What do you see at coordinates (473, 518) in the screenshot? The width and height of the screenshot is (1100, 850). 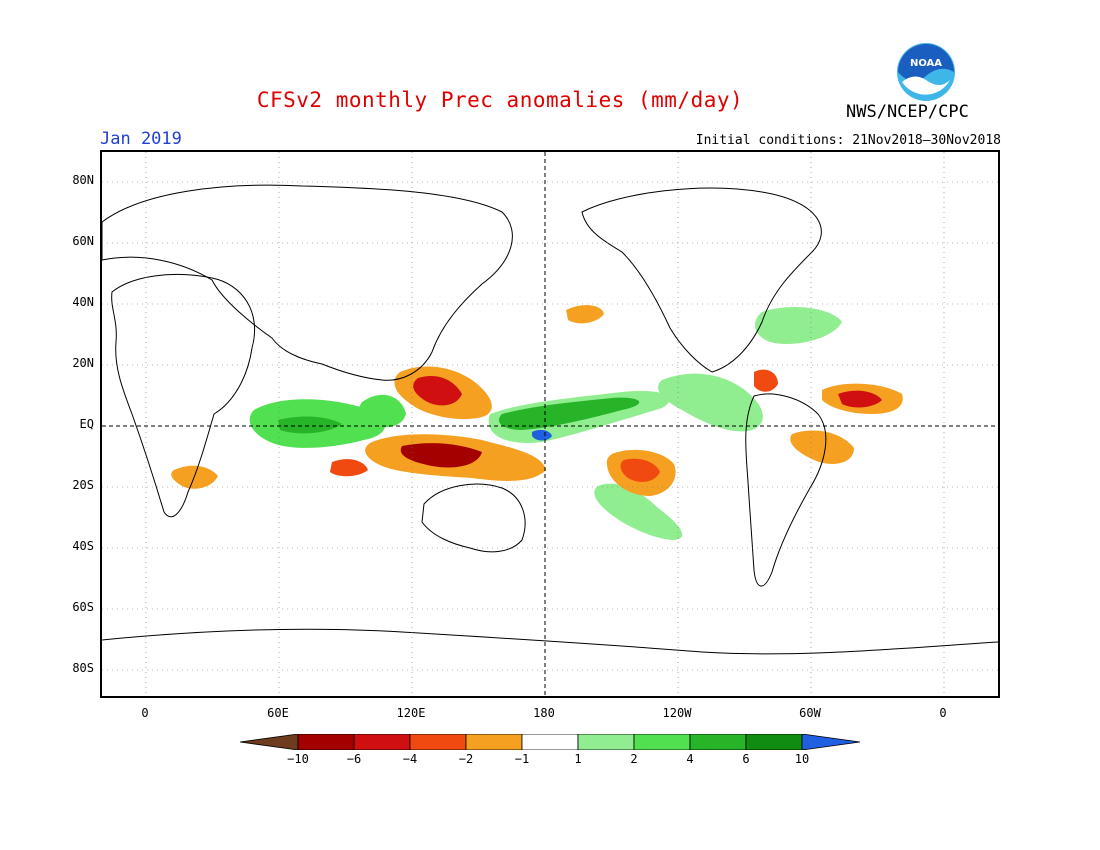 I see `coast-australia` at bounding box center [473, 518].